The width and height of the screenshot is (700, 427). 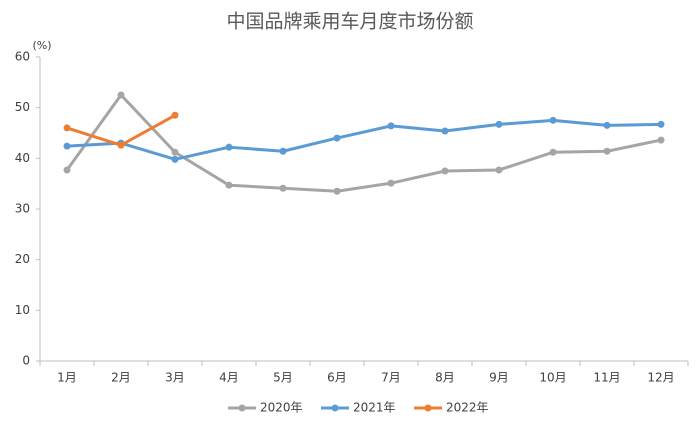 I want to click on x-tick-label: 10月, so click(x=552, y=378).